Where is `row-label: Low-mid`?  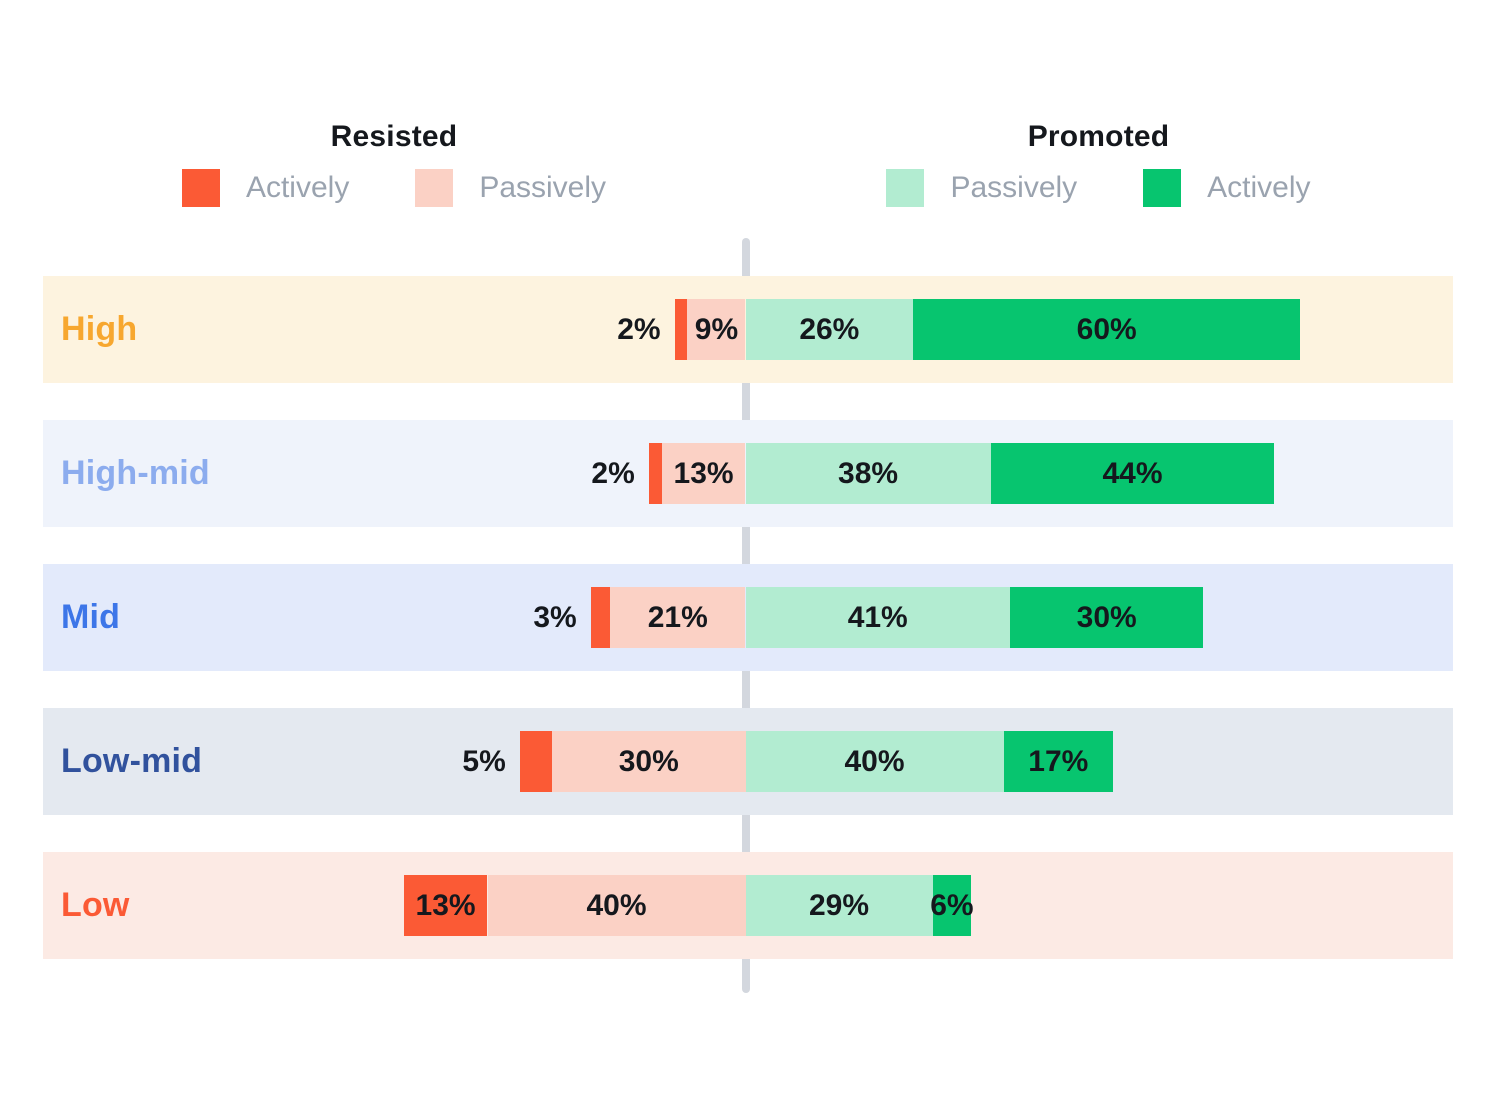
row-label: Low-mid is located at coordinates (132, 761).